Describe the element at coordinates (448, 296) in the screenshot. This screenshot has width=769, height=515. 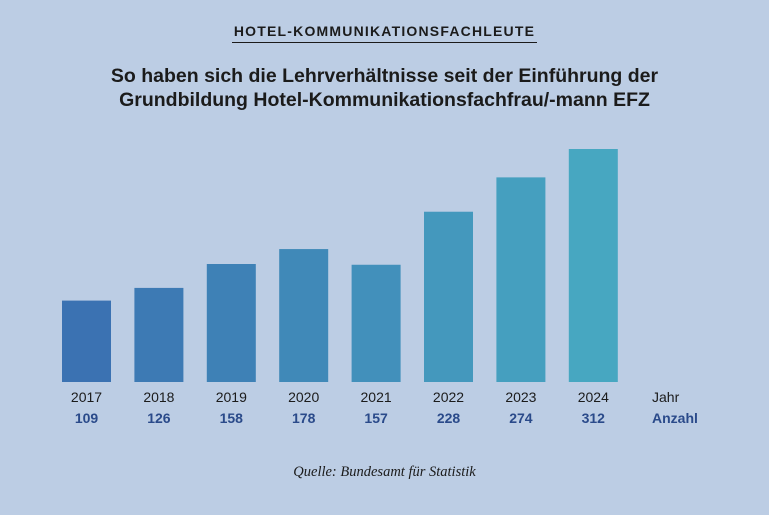
I see `bar-2022` at that location.